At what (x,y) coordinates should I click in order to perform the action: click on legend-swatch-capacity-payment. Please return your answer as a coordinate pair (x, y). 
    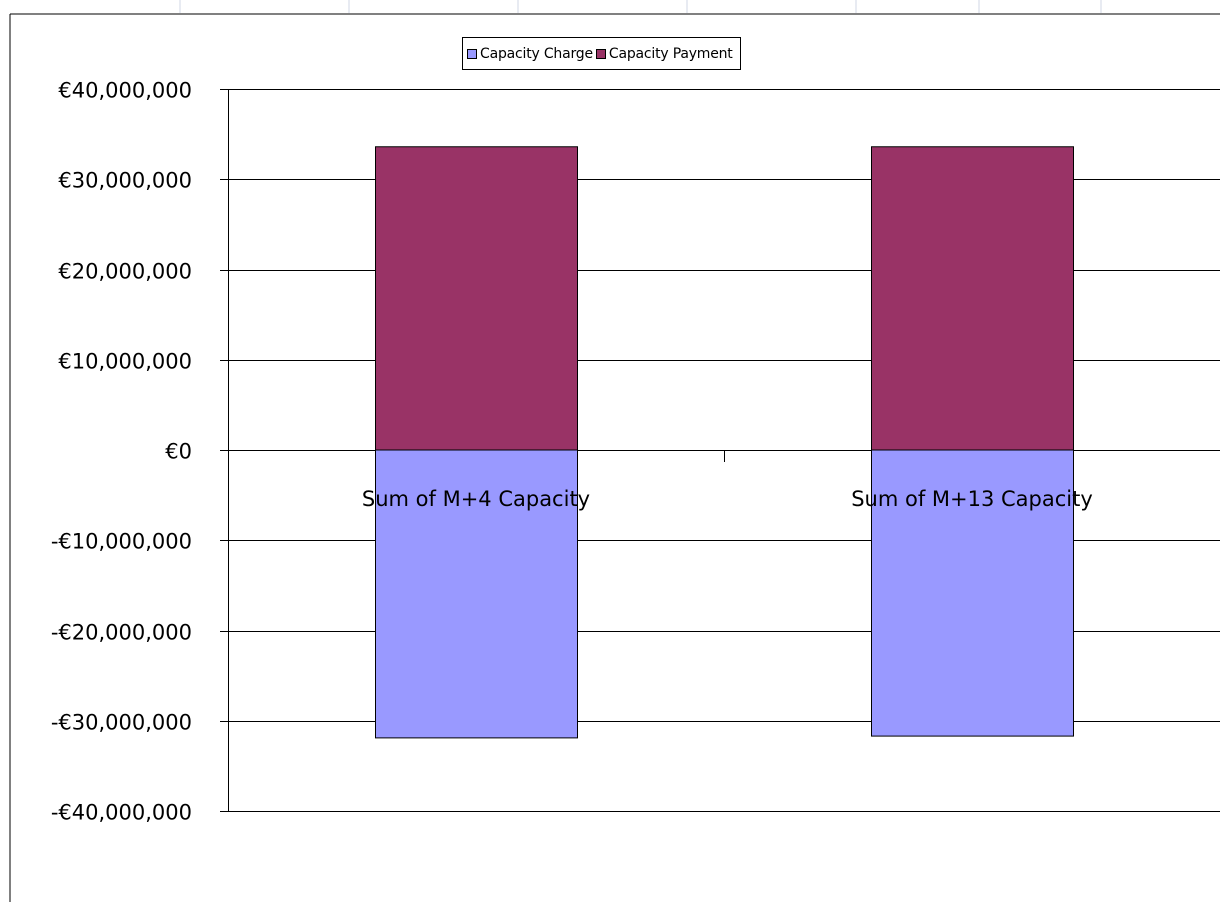
    Looking at the image, I should click on (600, 53).